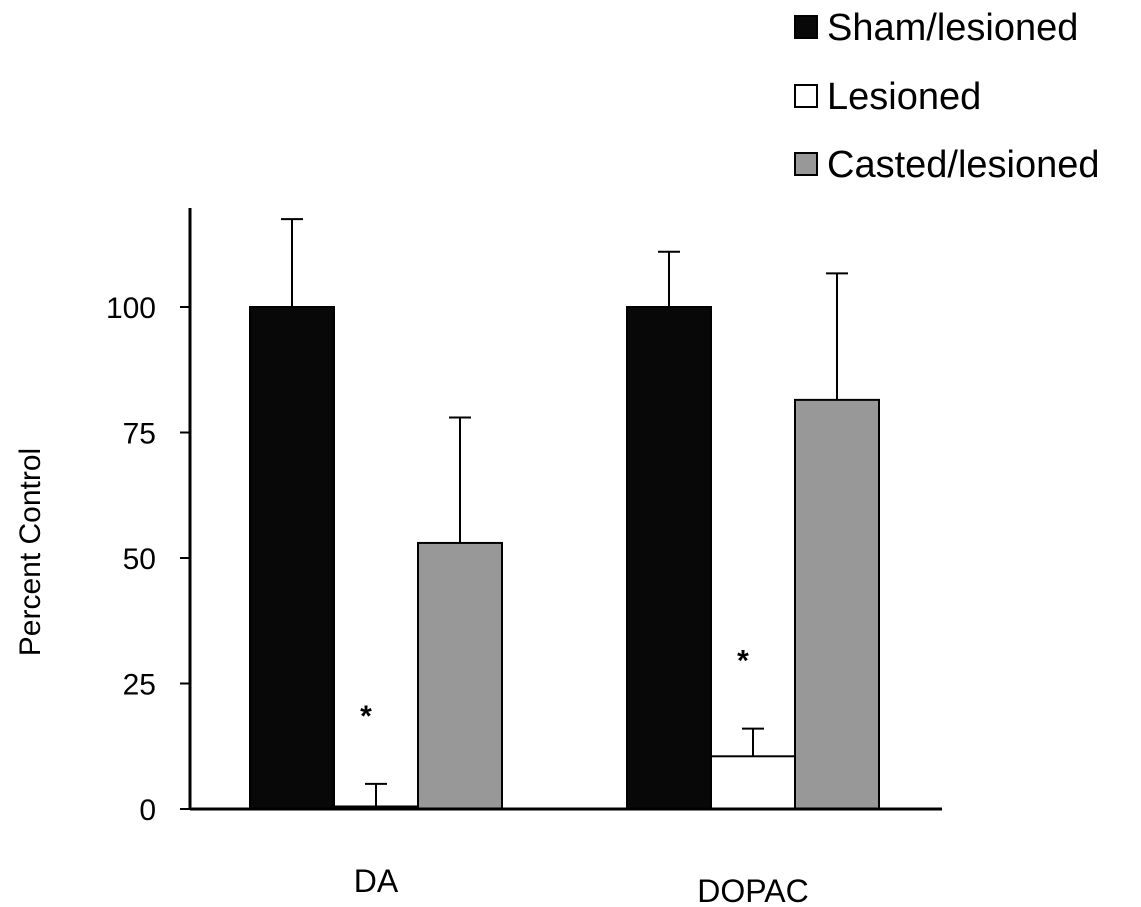 This screenshot has height=907, width=1141. I want to click on legend-label: Sham/lesioned, so click(952, 28).